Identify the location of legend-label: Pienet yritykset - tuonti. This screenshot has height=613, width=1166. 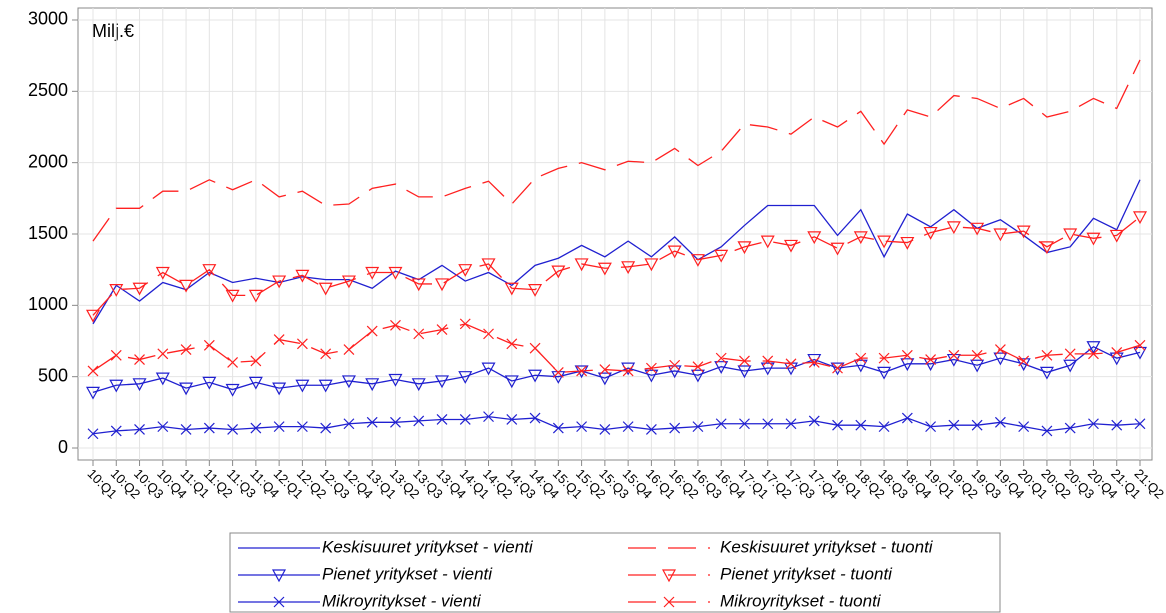
(806, 573).